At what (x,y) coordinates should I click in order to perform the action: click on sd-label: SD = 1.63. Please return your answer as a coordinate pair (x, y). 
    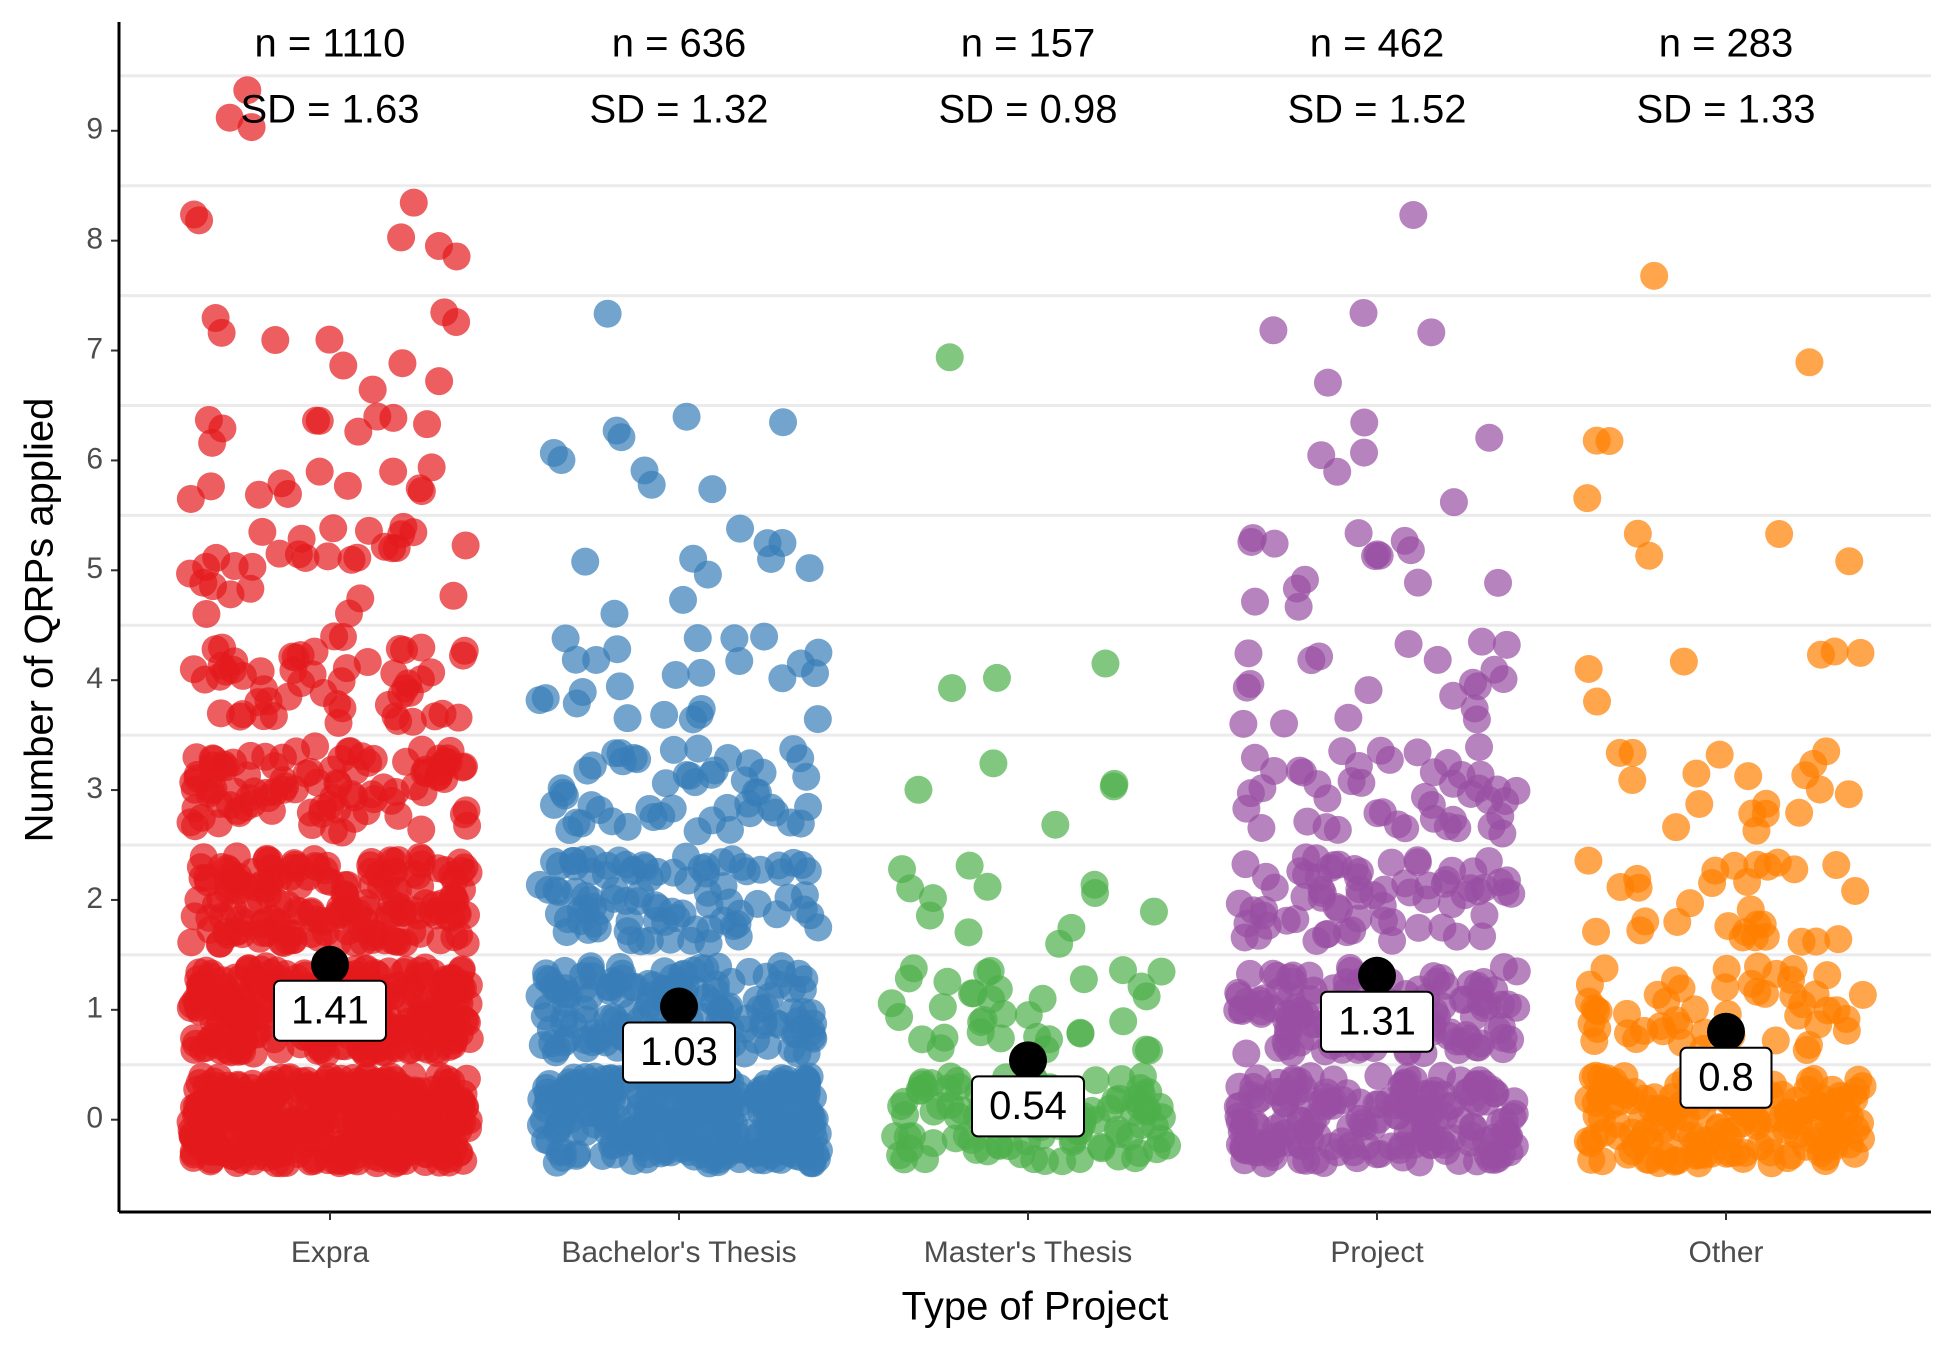
    Looking at the image, I should click on (329, 110).